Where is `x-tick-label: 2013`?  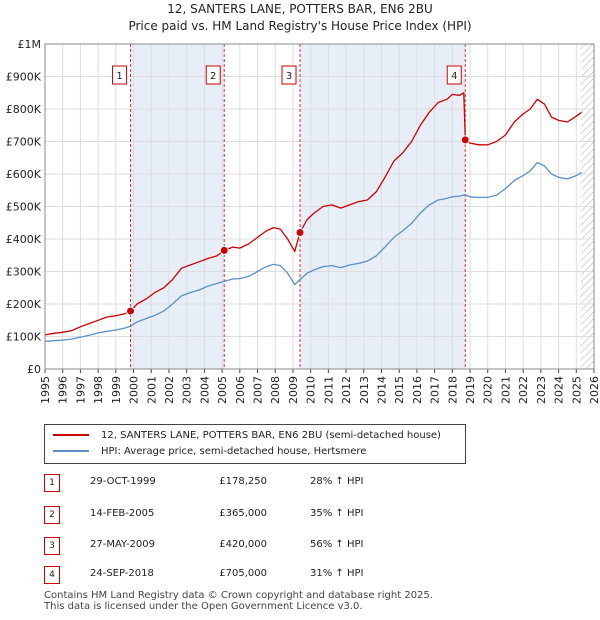
x-tick-label: 2013 is located at coordinates (364, 390).